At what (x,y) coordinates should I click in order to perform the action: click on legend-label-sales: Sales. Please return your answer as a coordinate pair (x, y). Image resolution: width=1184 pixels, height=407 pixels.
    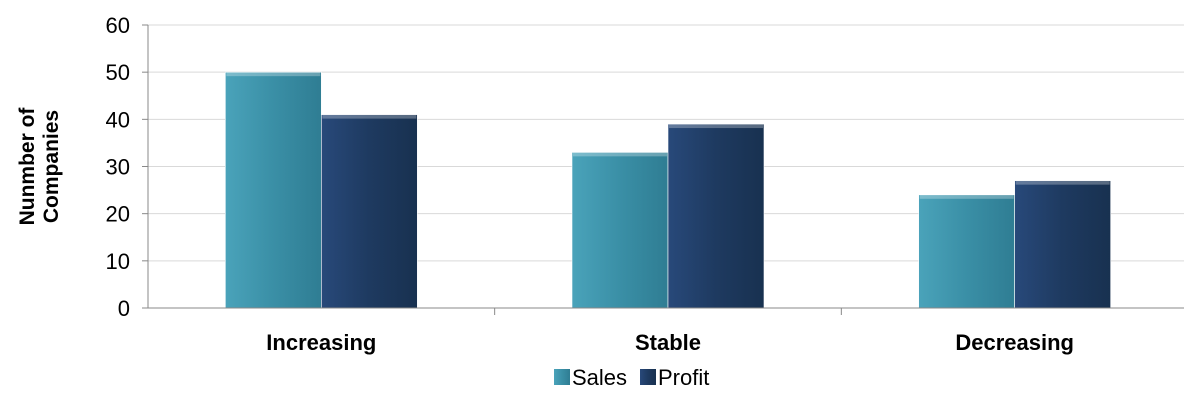
    Looking at the image, I should click on (599, 377).